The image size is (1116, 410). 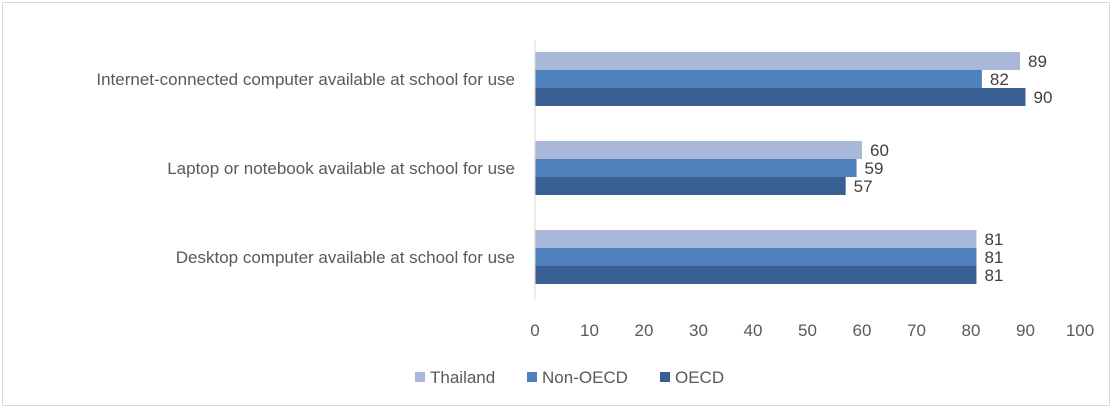 What do you see at coordinates (698, 330) in the screenshot?
I see `x-tick-label: 30` at bounding box center [698, 330].